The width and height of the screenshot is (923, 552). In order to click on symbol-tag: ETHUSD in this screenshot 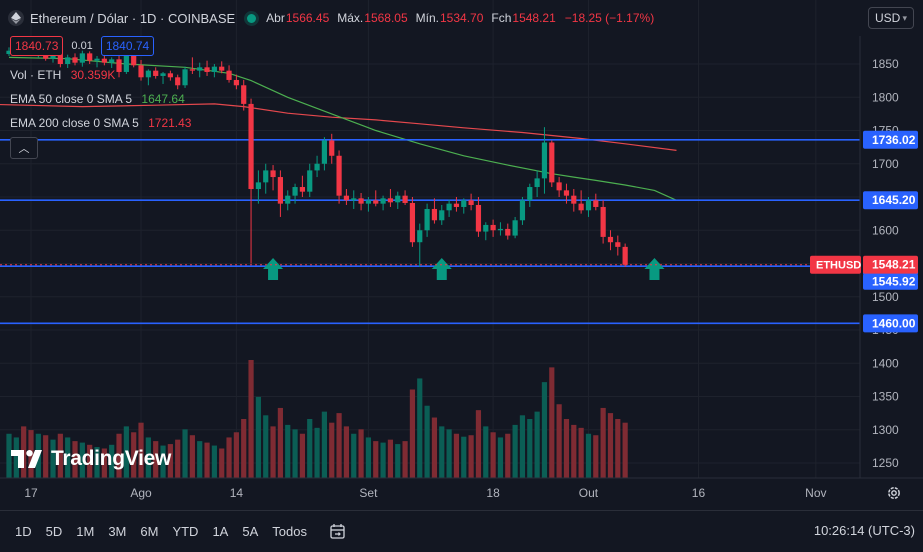, I will do `click(838, 266)`.